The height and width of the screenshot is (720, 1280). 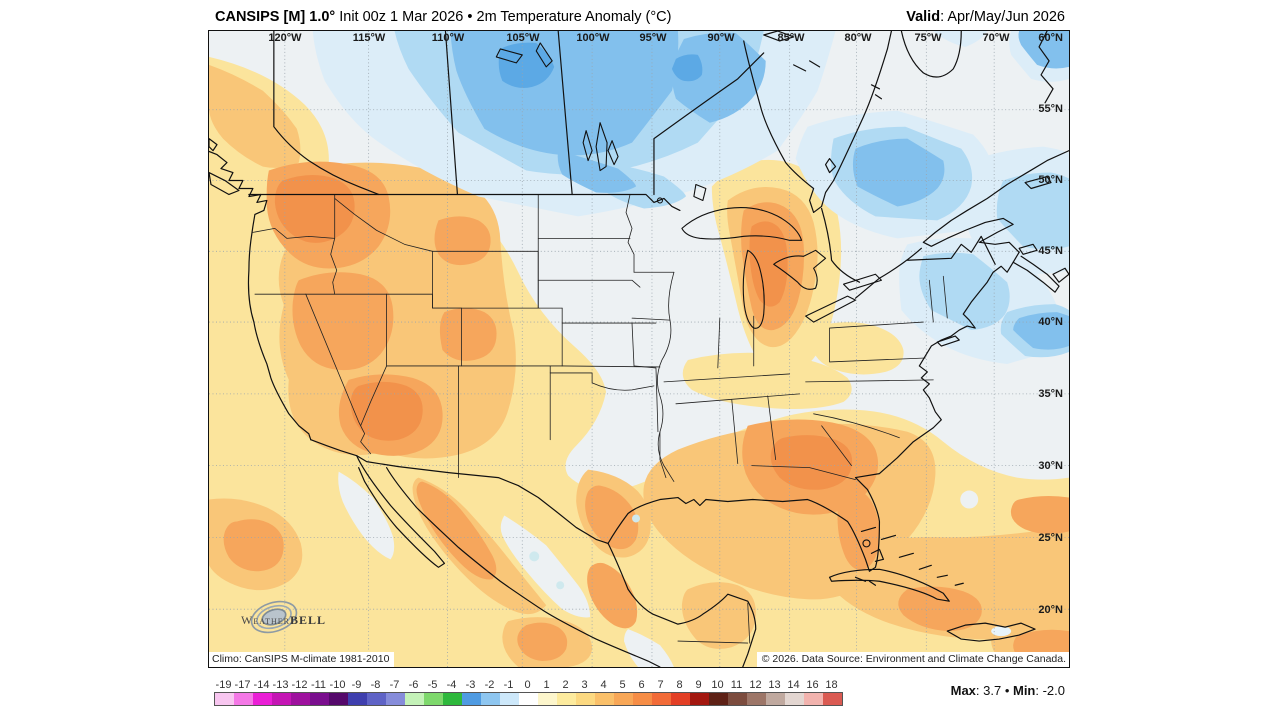 I want to click on colorbar-tick-label: -9, so click(x=356, y=685).